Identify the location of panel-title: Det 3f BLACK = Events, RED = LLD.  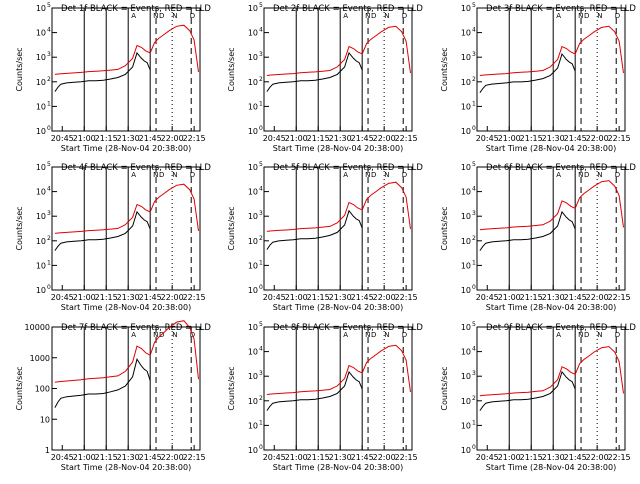
(561, 9).